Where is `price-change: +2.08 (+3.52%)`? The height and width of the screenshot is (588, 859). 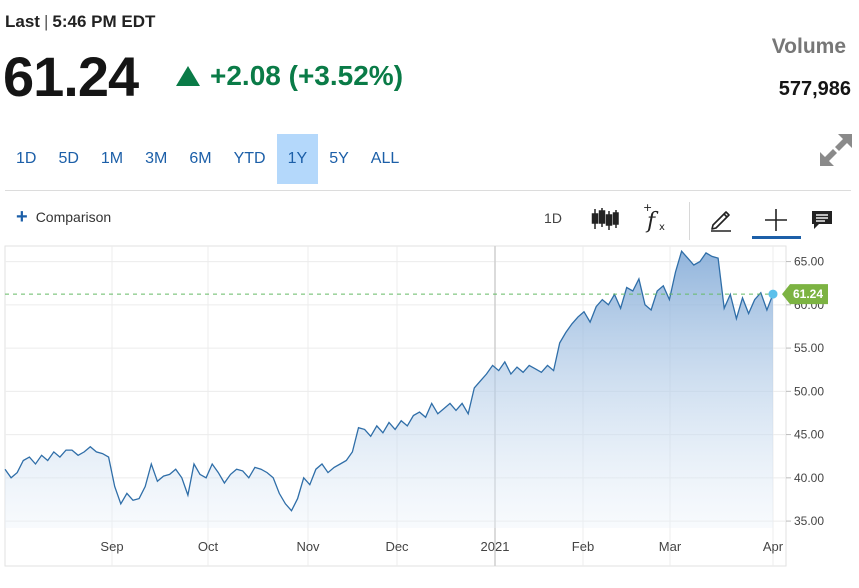
price-change: +2.08 (+3.52%) is located at coordinates (289, 76).